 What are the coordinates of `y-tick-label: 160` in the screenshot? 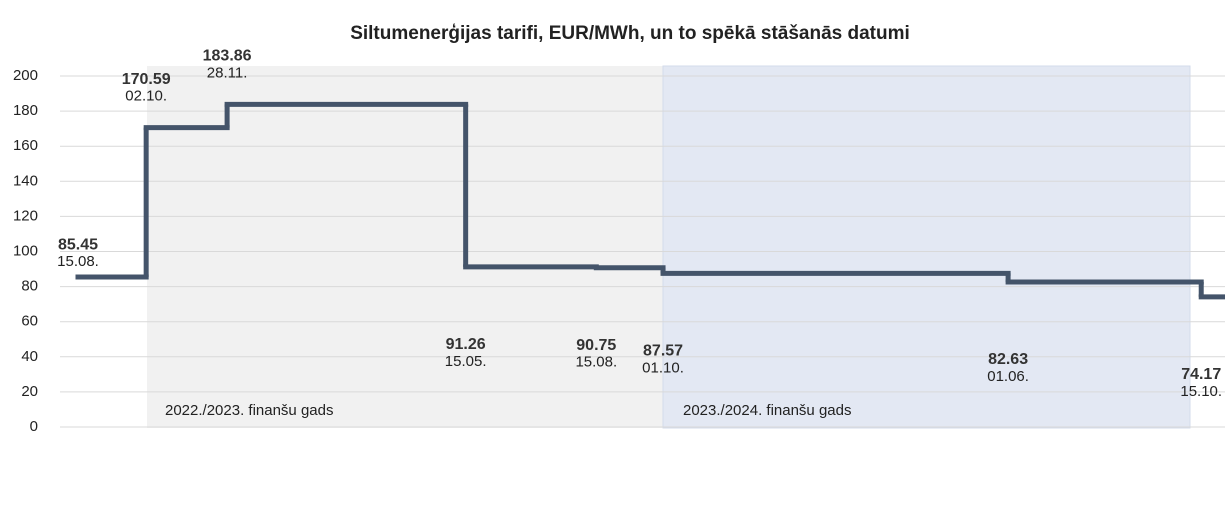 It's located at (25, 145).